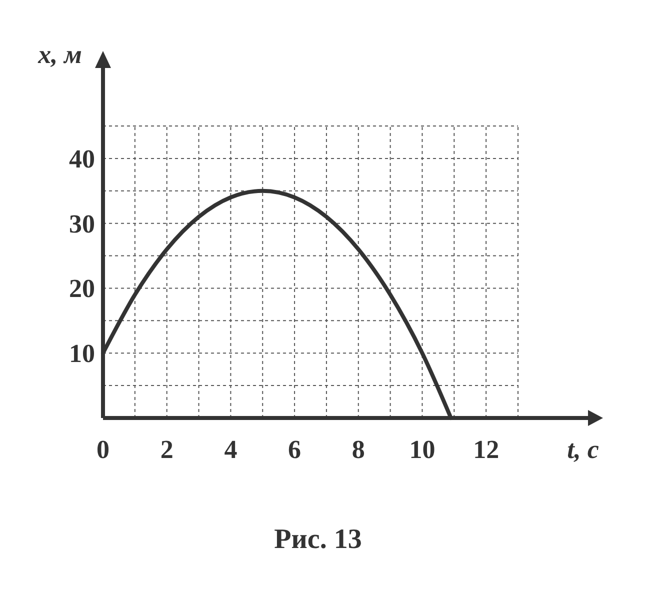 This screenshot has width=648, height=610. I want to click on x-tick-label: 4, so click(231, 449).